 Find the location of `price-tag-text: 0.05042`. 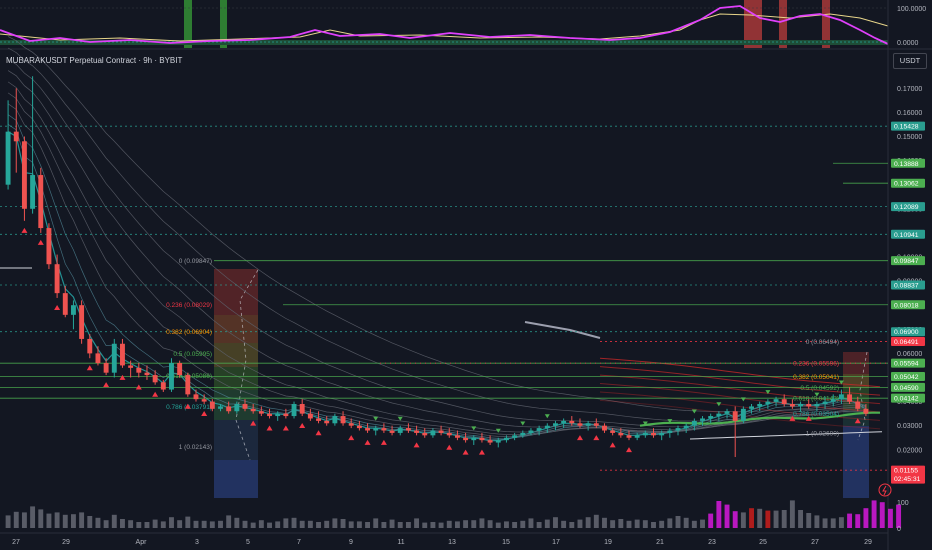

price-tag-text: 0.05042 is located at coordinates (906, 377).